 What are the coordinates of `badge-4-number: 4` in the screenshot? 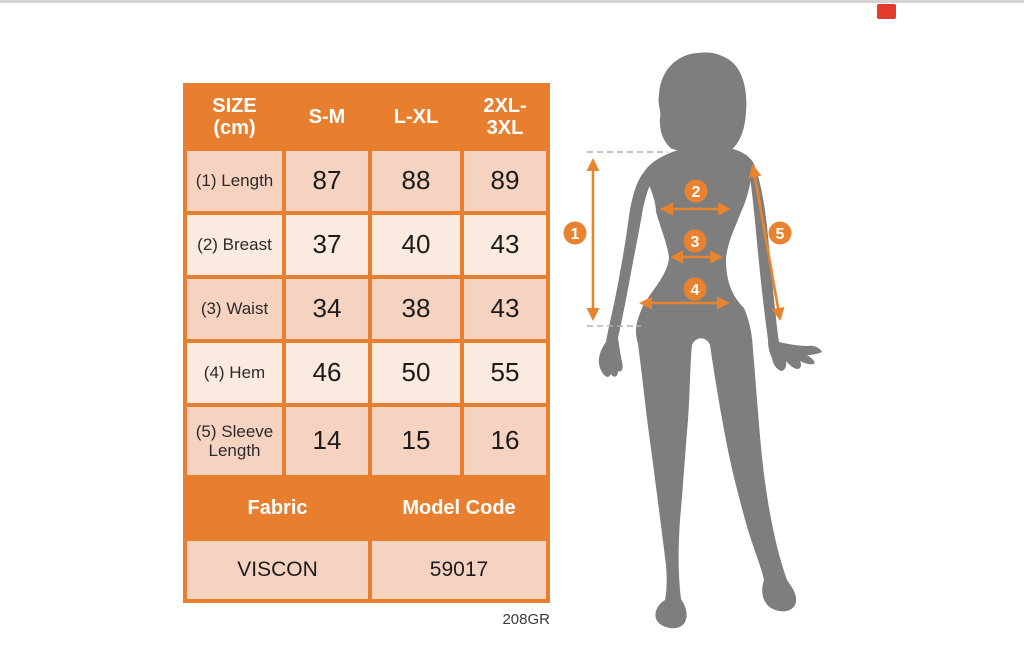 It's located at (695, 290).